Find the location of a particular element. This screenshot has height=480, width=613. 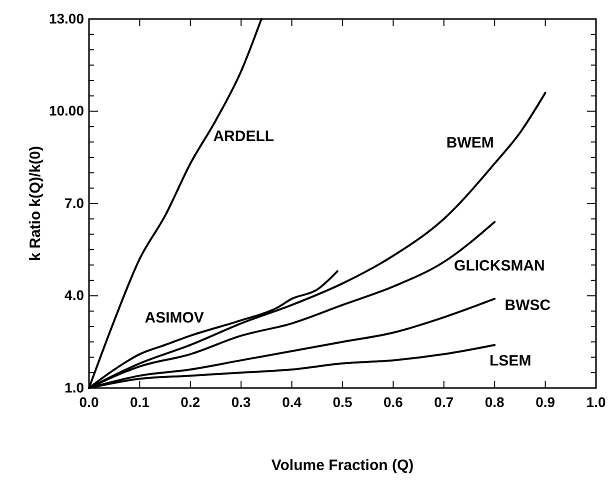

y-tick-label: 13.00 is located at coordinates (66, 18).